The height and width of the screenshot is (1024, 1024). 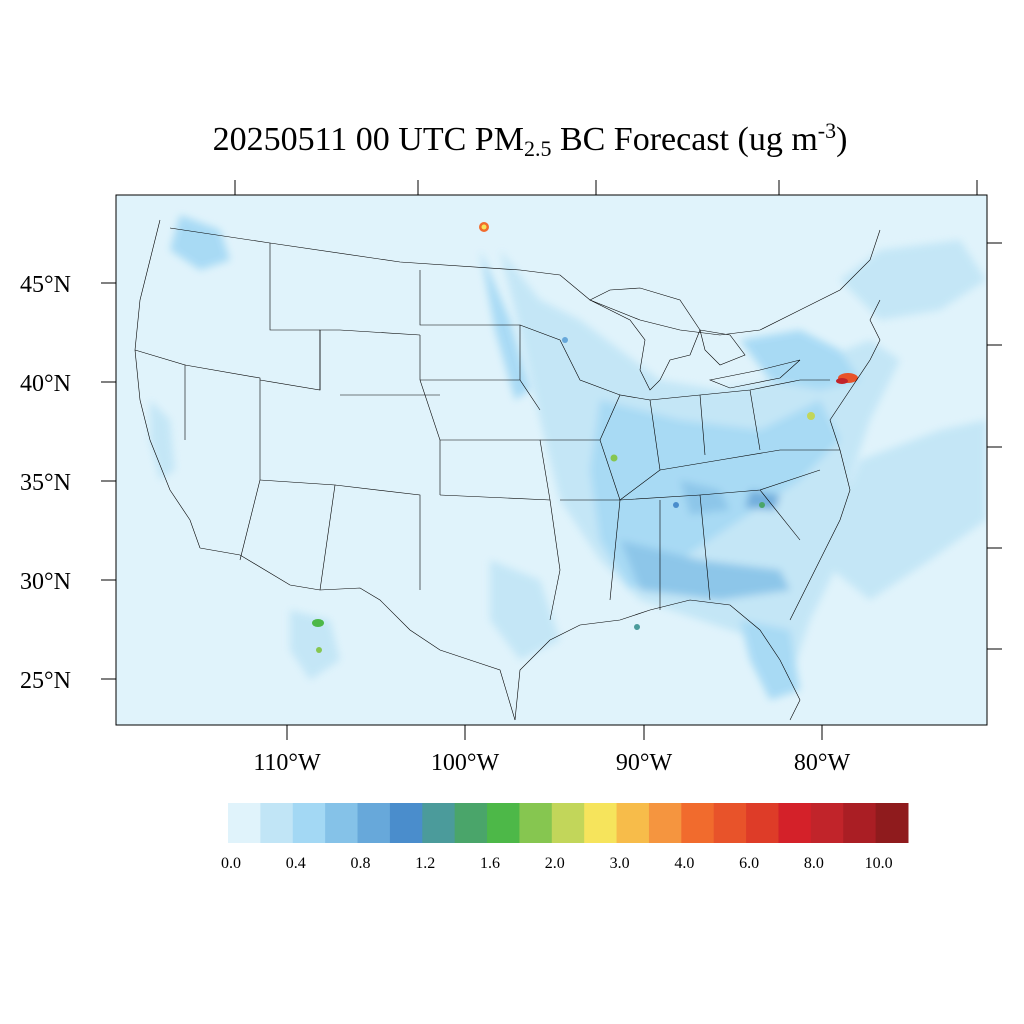 What do you see at coordinates (827, 130) in the screenshot?
I see `title-superscript: -3` at bounding box center [827, 130].